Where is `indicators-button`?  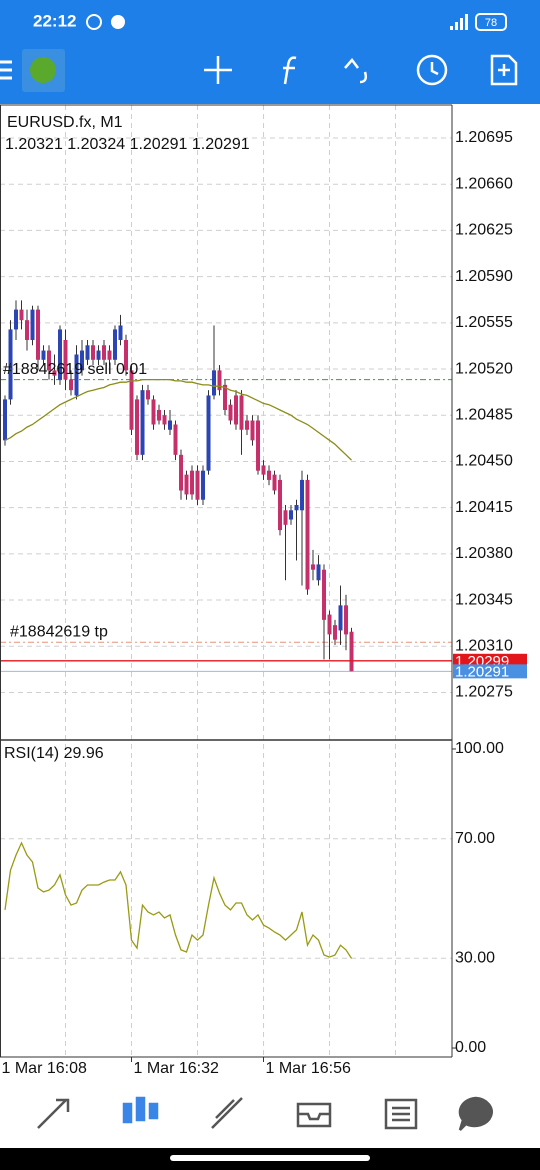
indicators-button is located at coordinates (290, 70).